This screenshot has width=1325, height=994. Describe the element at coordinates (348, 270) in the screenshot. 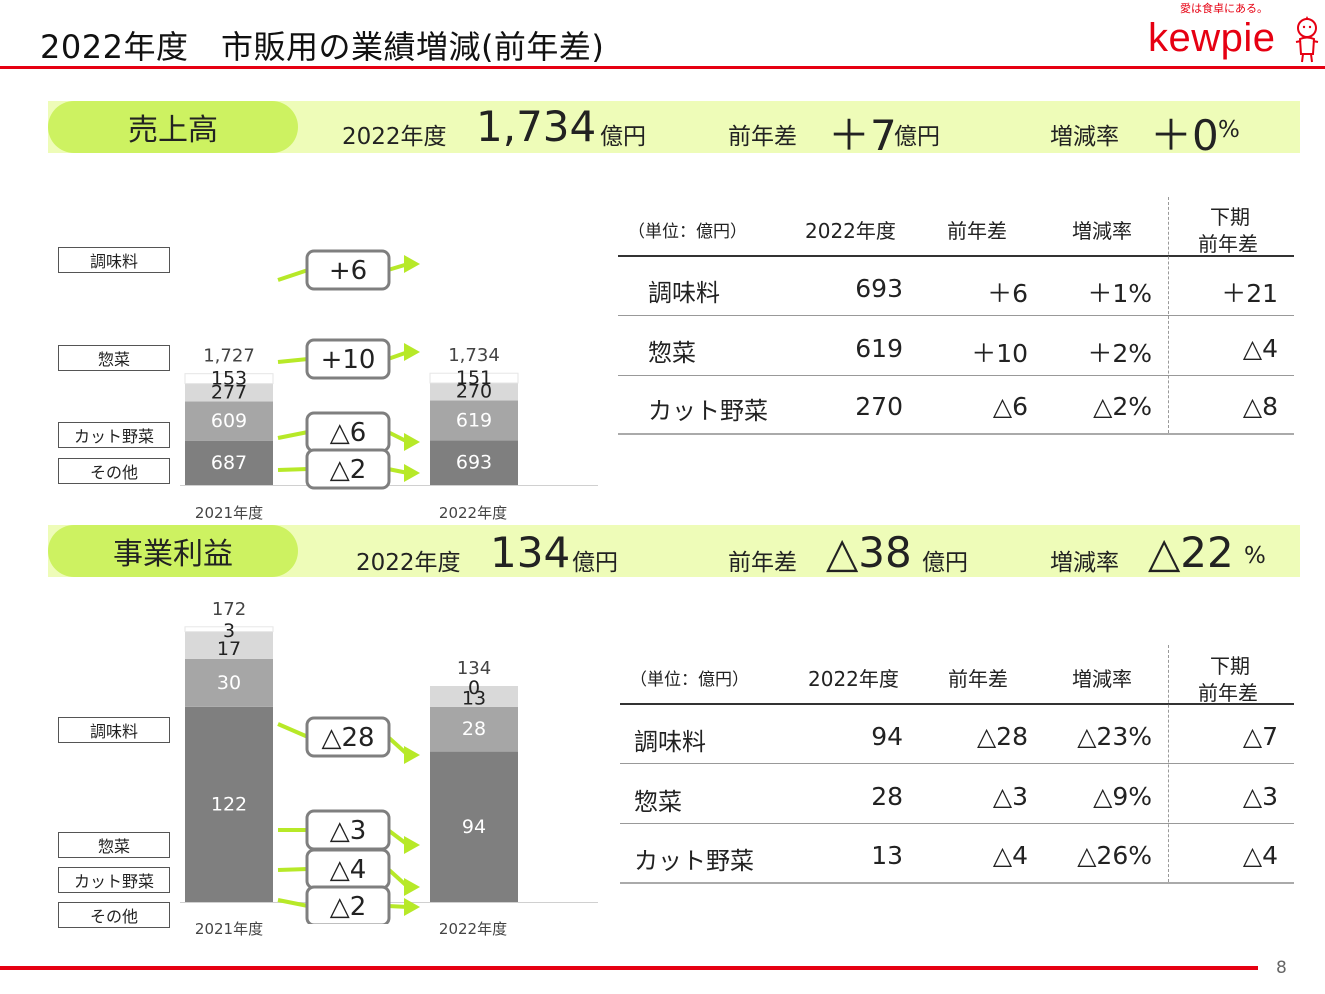

I see `change-box-seasoning` at that location.